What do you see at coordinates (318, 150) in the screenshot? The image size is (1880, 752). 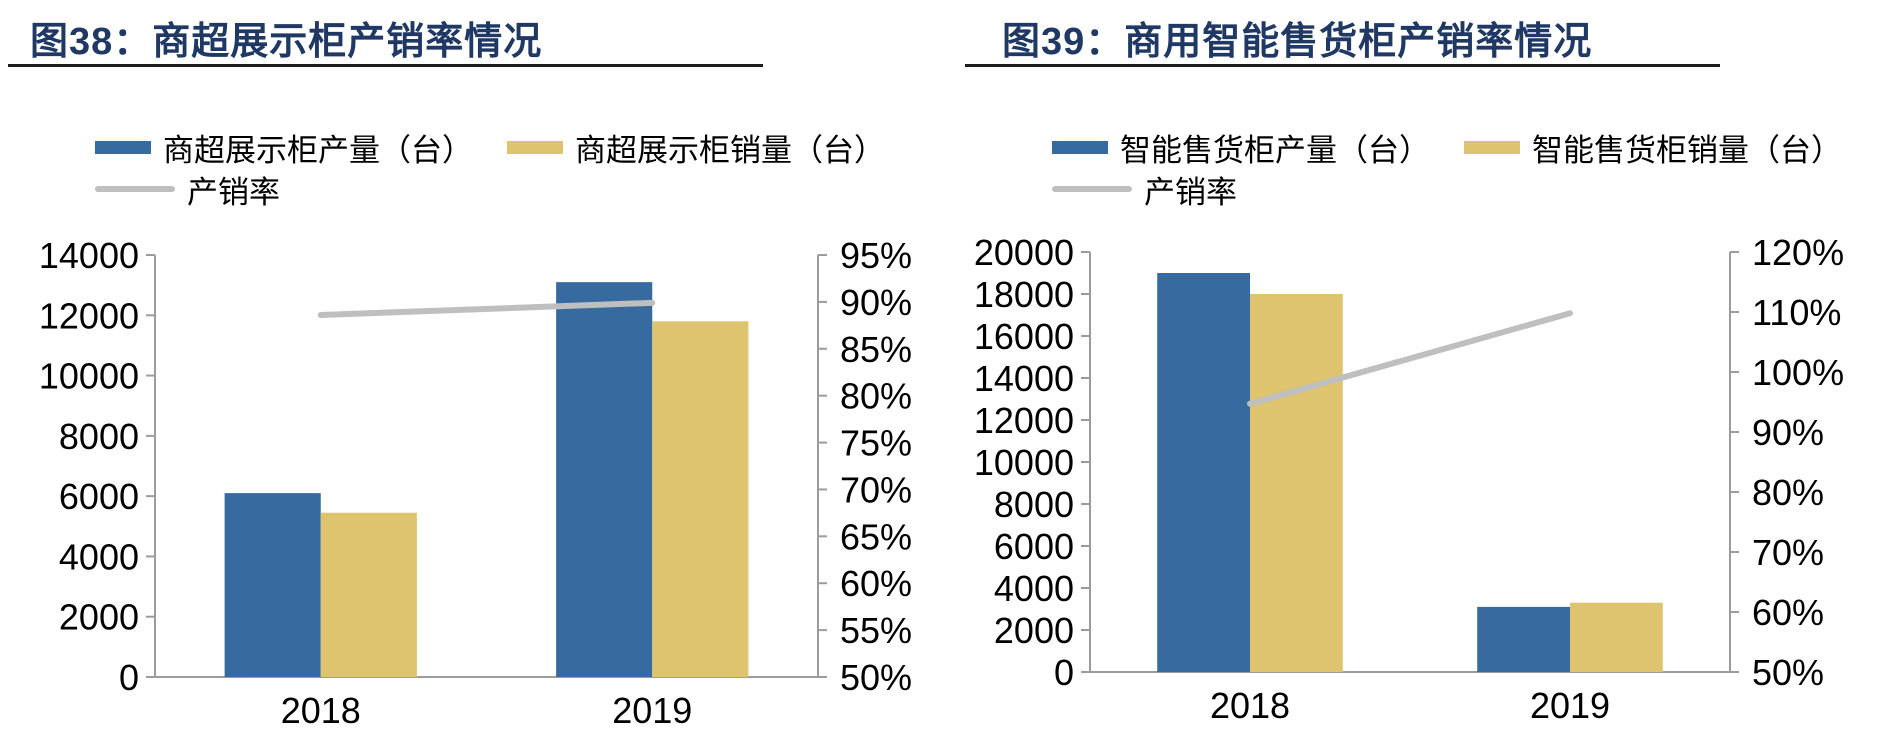 I see `production-series-label: 商超展示柜产量（台）` at bounding box center [318, 150].